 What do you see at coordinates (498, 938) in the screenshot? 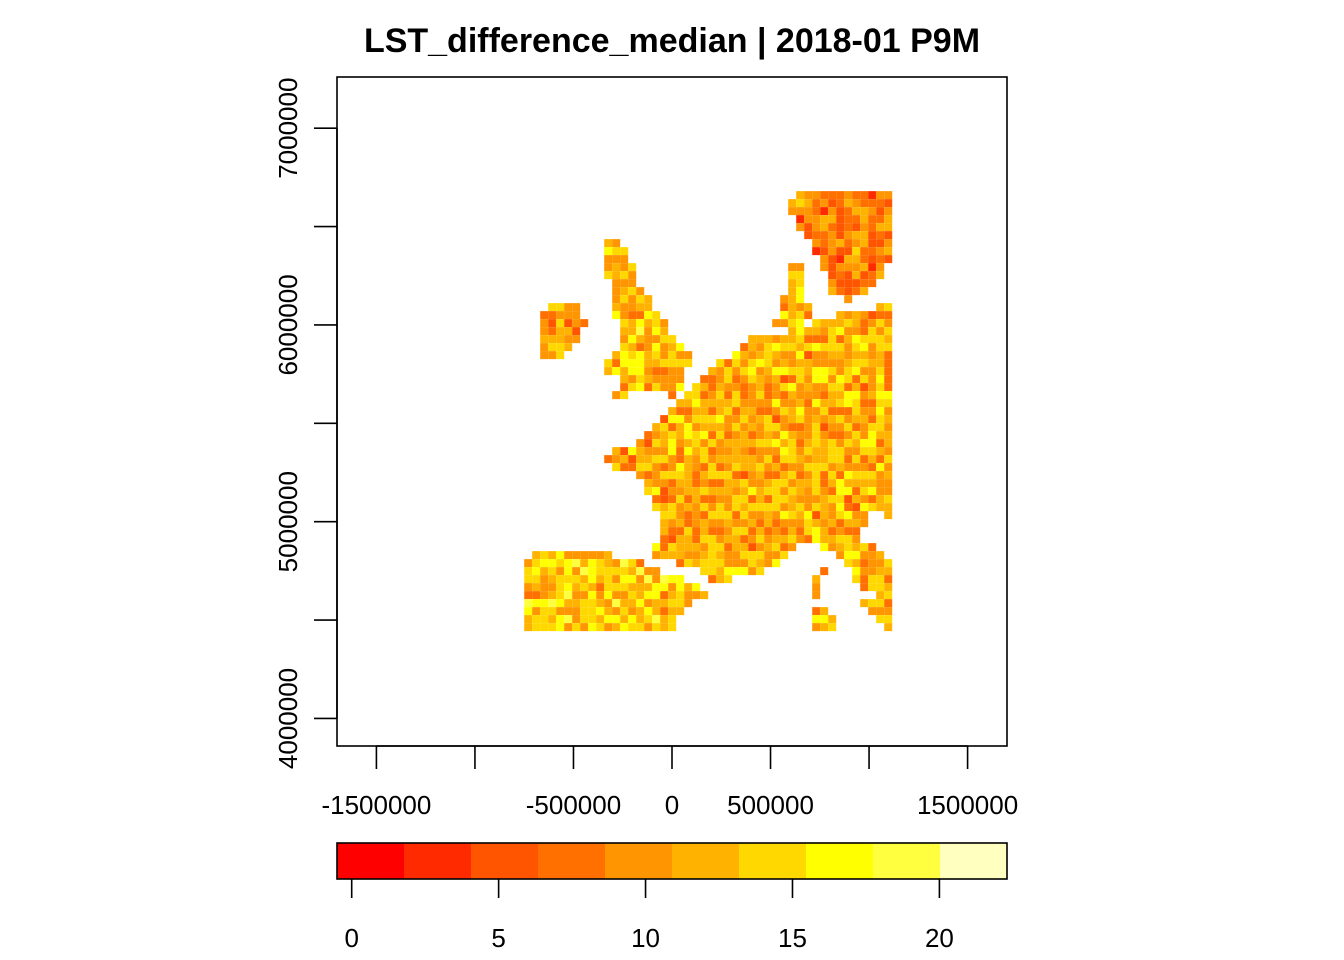
I see `legend-tick-label: 5` at bounding box center [498, 938].